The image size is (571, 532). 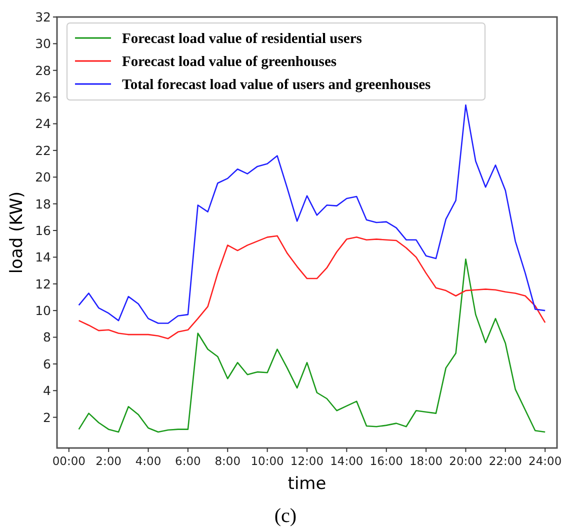 I want to click on y-tick-label: 14, so click(x=43, y=257).